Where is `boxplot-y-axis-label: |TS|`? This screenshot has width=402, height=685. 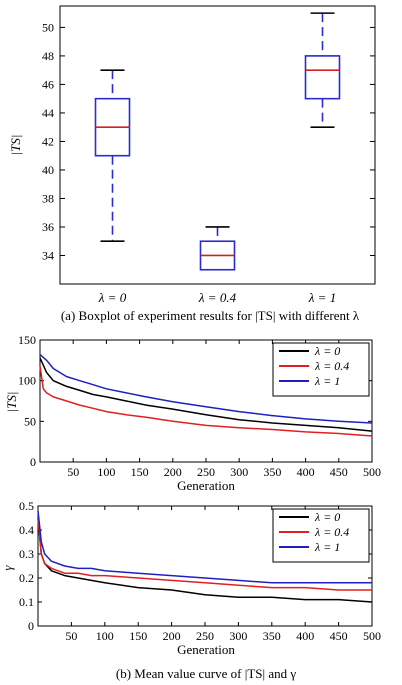 boxplot-y-axis-label: |TS| is located at coordinates (15, 145).